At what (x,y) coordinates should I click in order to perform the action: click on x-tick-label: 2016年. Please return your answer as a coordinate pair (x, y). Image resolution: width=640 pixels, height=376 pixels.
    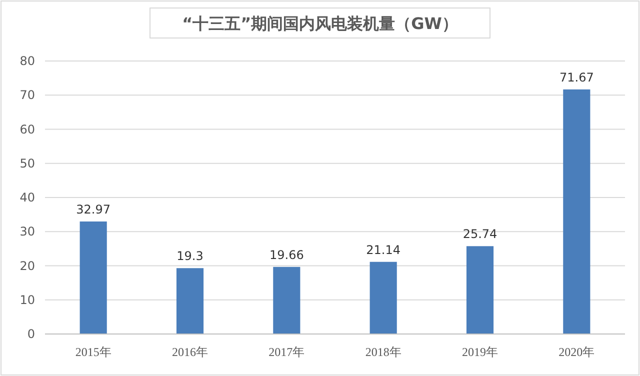
    Looking at the image, I should click on (190, 352).